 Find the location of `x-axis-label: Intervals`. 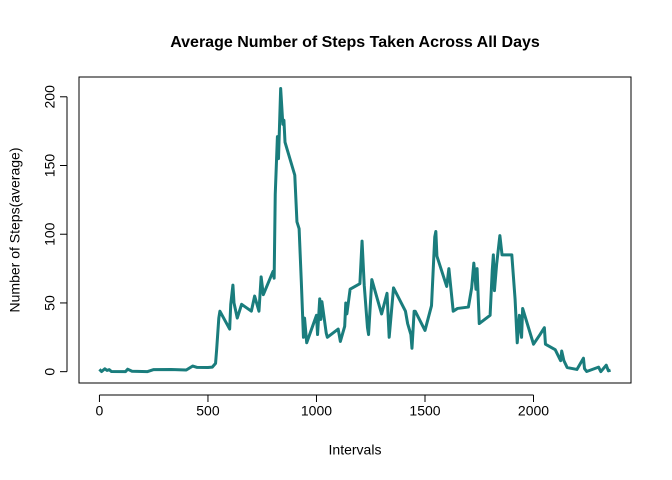

x-axis-label: Intervals is located at coordinates (355, 450).